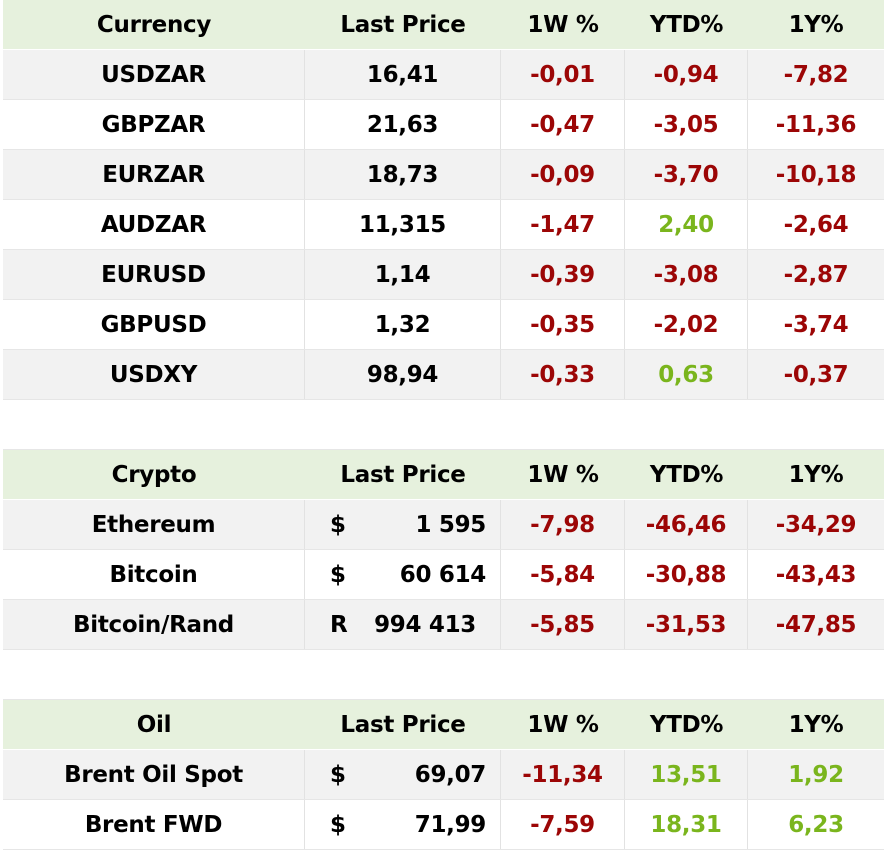 The height and width of the screenshot is (853, 886). Describe the element at coordinates (686, 74) in the screenshot. I see `change-ytd: -0,94` at that location.